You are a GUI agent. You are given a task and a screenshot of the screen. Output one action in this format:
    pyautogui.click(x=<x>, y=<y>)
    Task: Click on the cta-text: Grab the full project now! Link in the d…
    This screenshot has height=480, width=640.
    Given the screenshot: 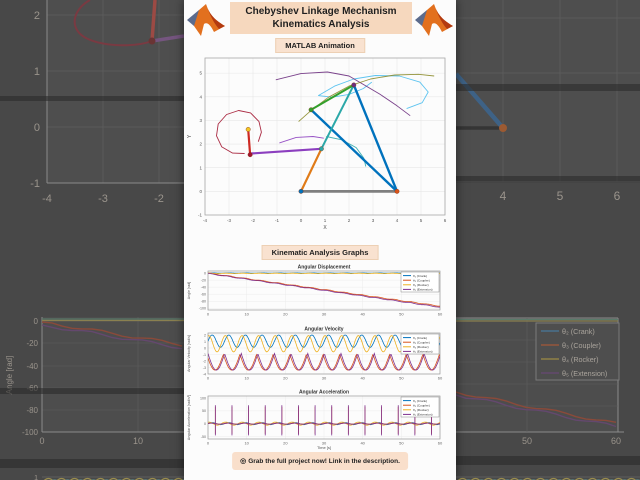 What is the action you would take?
    pyautogui.click(x=324, y=461)
    